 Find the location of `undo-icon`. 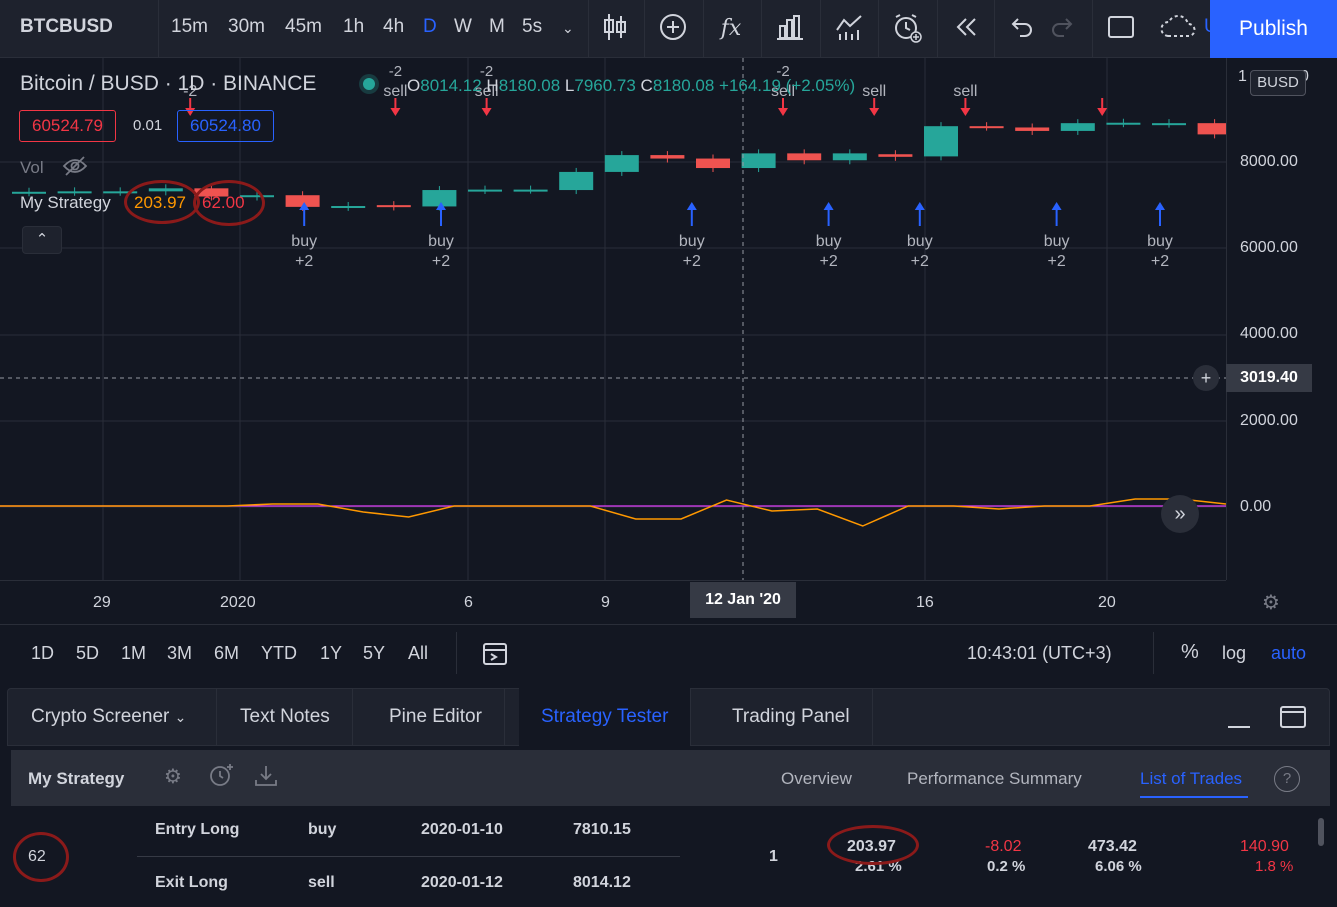

undo-icon is located at coordinates (1021, 29).